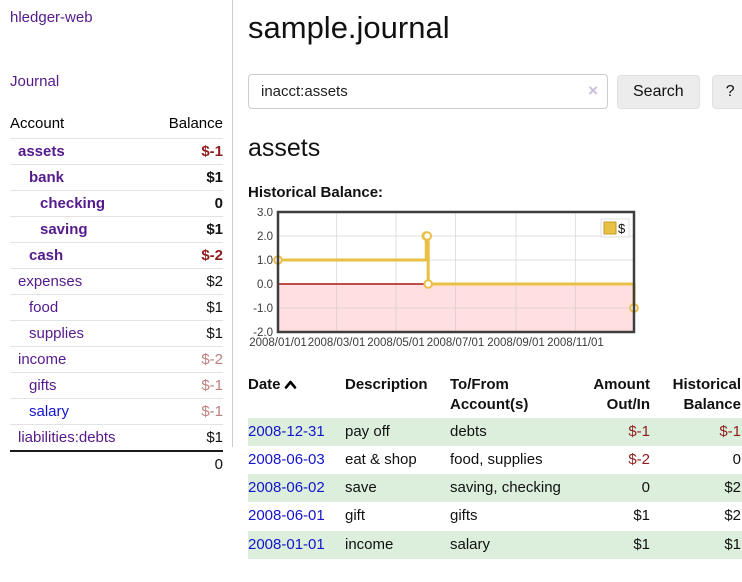 The width and height of the screenshot is (742, 582). Describe the element at coordinates (464, 516) in the screenshot. I see `transaction-accounts: gifts` at that location.